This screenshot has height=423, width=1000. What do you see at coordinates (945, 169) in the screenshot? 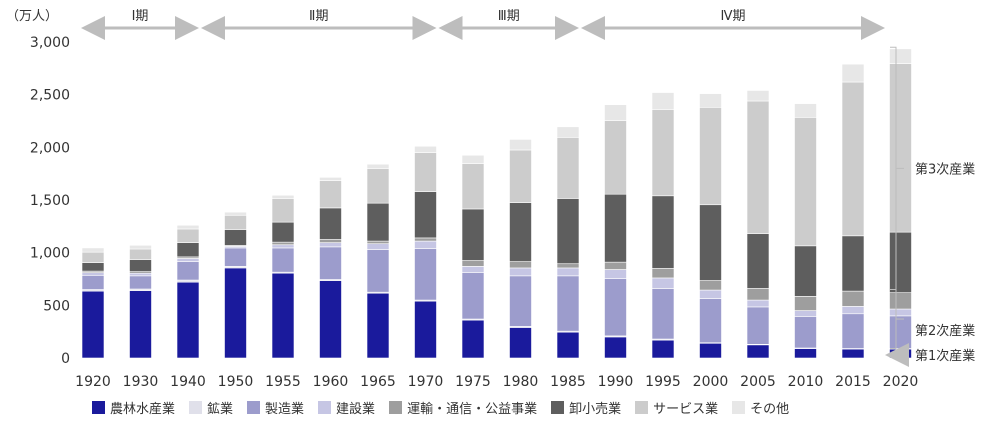
I see `sector-label: 第3次産業` at bounding box center [945, 169].